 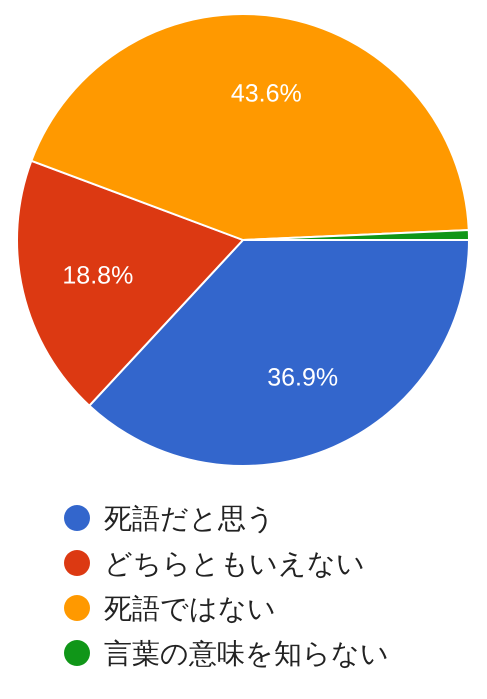 I want to click on legend-label: 言葉の意味を知らない, so click(x=246, y=653).